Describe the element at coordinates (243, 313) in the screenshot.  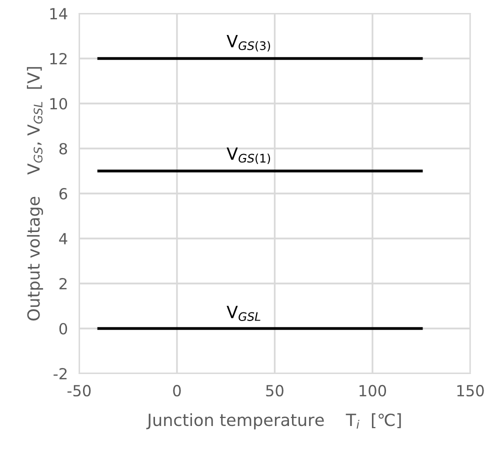
I see `series-label: V$_{GSL}$` at that location.